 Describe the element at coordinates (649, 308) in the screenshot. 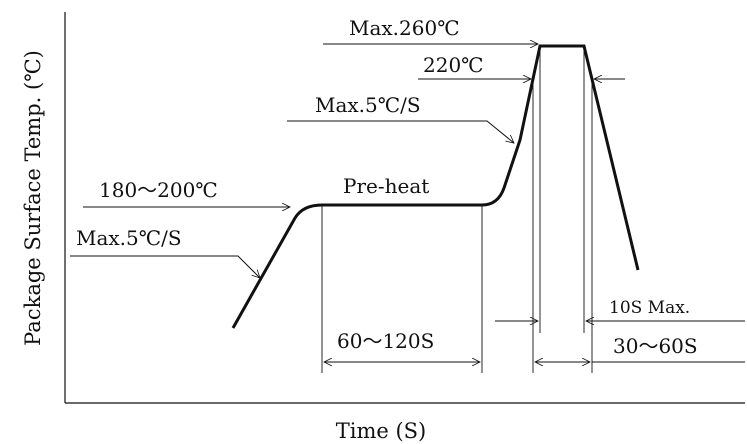

I see `peak-time-label: 10S Max.` at that location.